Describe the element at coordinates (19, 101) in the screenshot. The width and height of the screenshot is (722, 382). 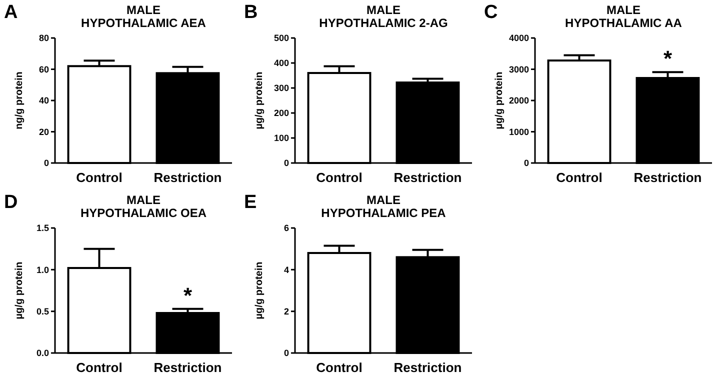
I see `y-axis-title: ng/g protein` at that location.